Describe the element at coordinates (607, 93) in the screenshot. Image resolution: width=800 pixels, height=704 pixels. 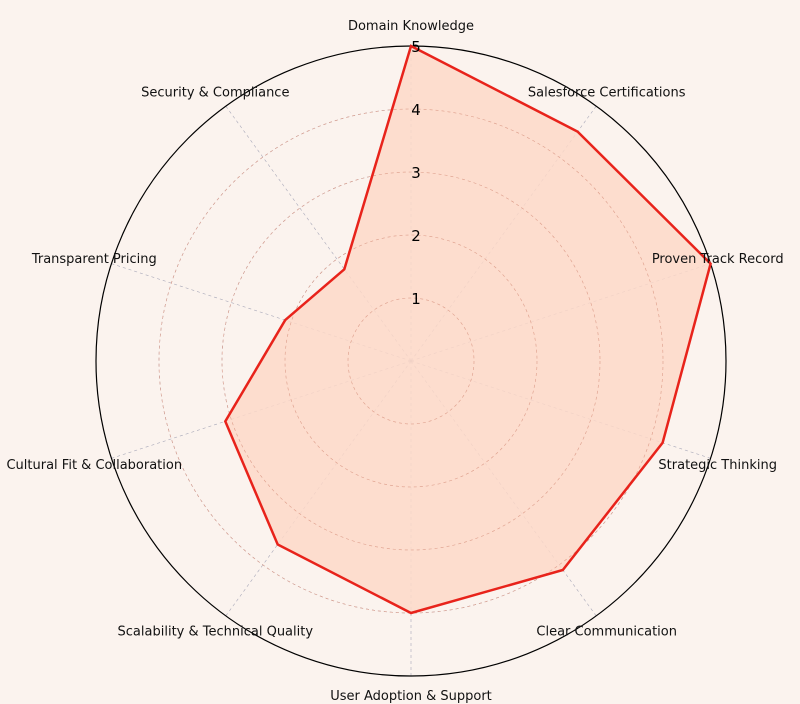
I see `category-label: Salesforce Certifications` at that location.